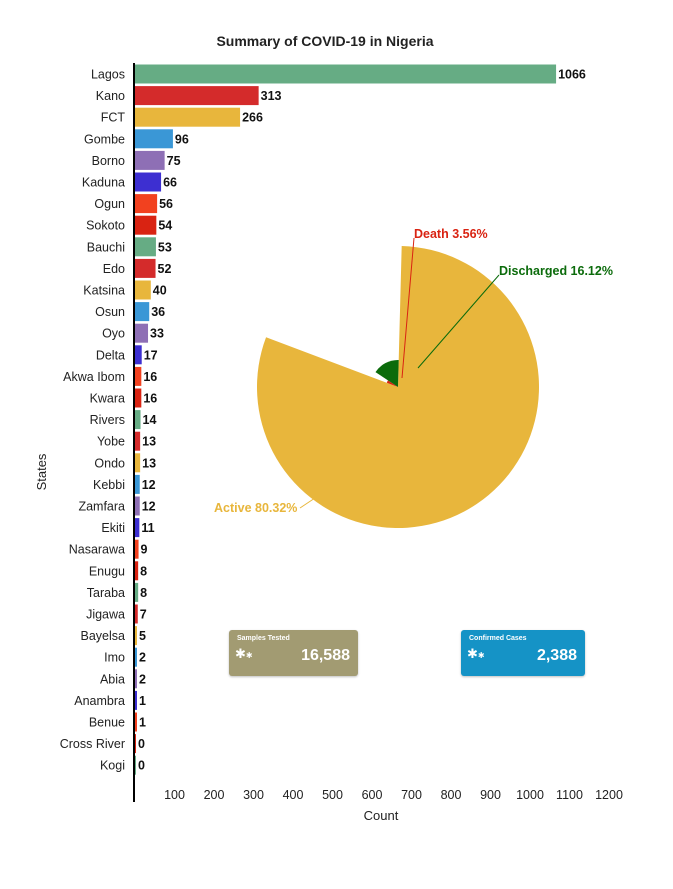 This screenshot has width=673, height=889. What do you see at coordinates (141, 766) in the screenshot?
I see `value-label: 0` at bounding box center [141, 766].